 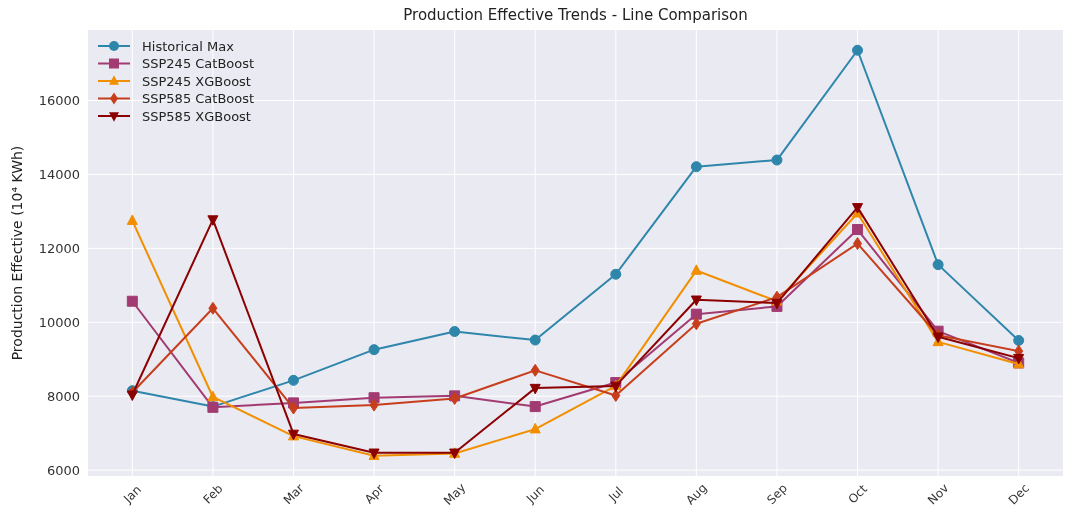 I want to click on y-tick-label: 12000, so click(x=59, y=248).